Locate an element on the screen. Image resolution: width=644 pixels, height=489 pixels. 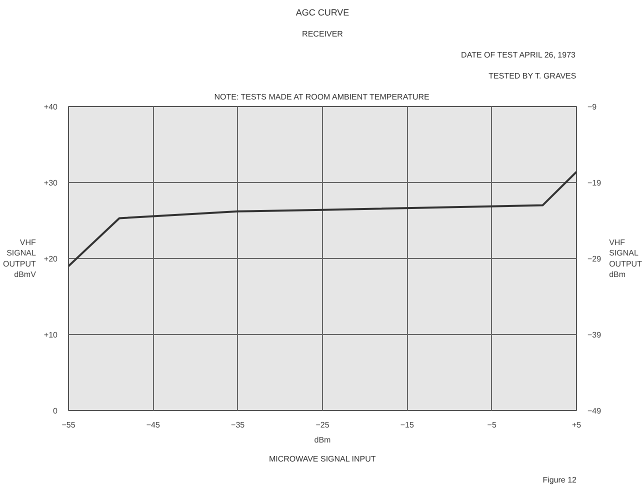
y2-tick-label: −39 is located at coordinates (595, 335).